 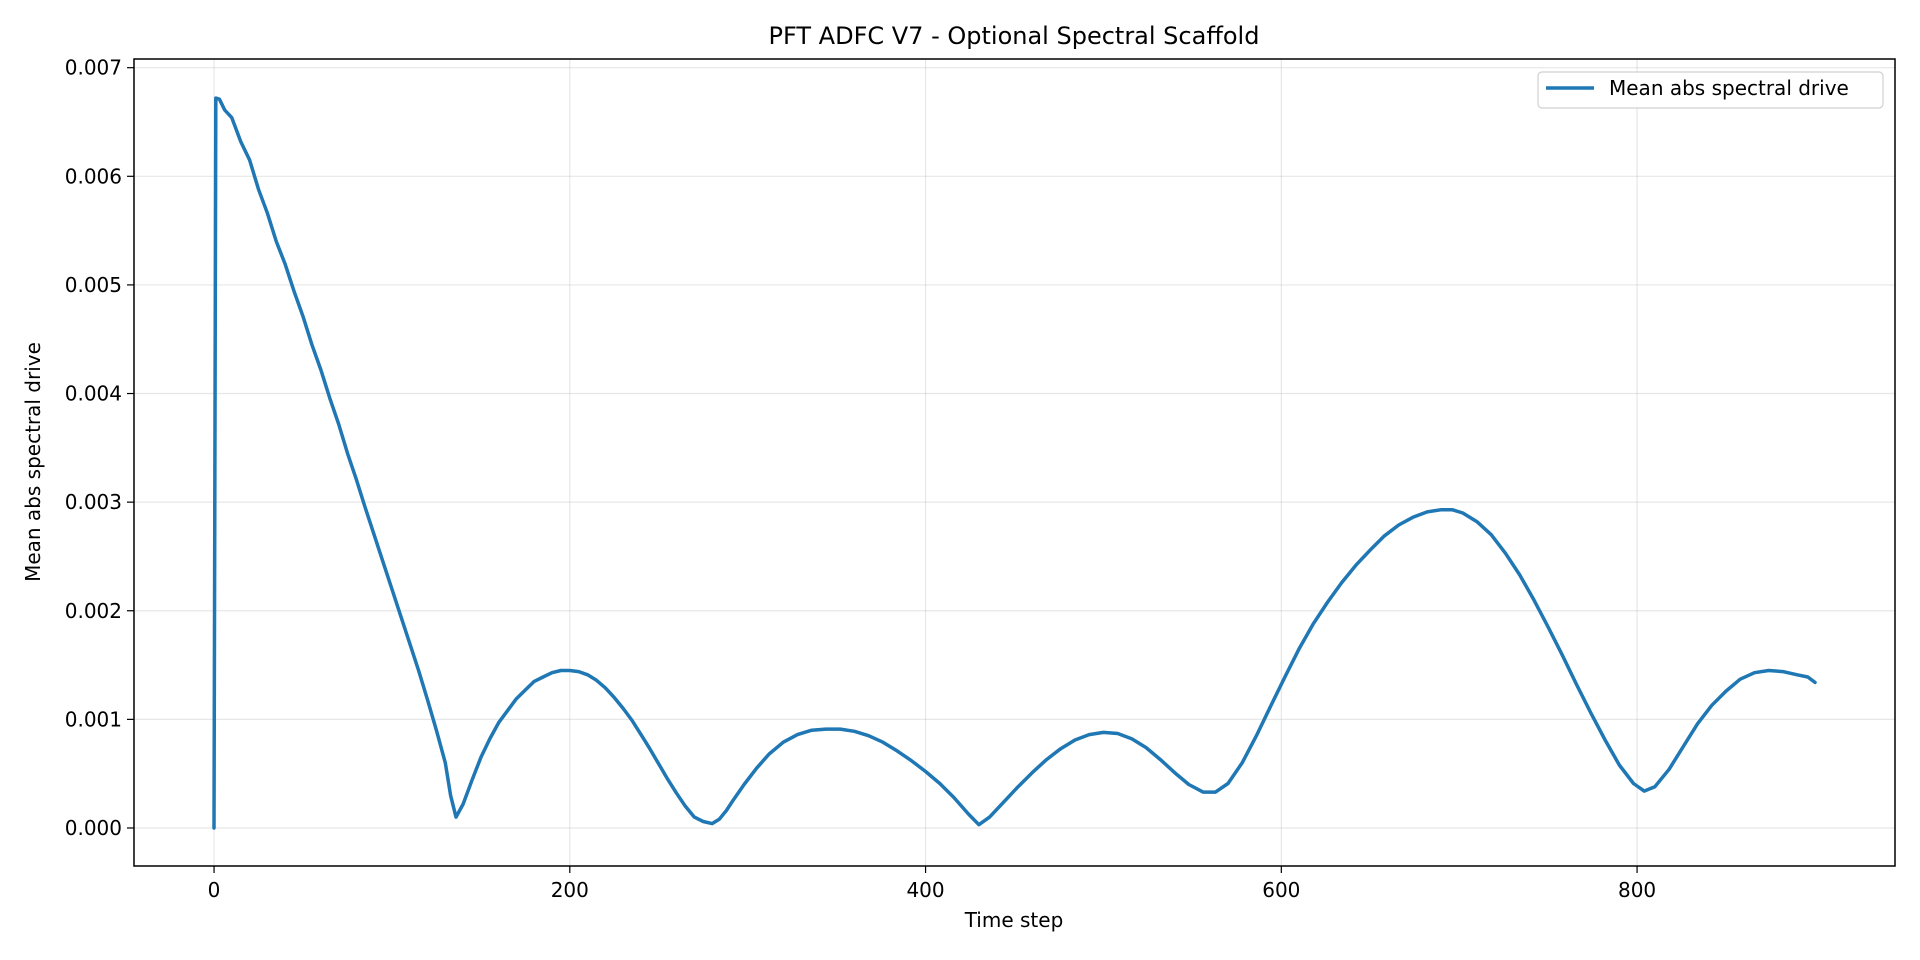 What do you see at coordinates (93, 502) in the screenshot?
I see `y-tick-label: 0.003` at bounding box center [93, 502].